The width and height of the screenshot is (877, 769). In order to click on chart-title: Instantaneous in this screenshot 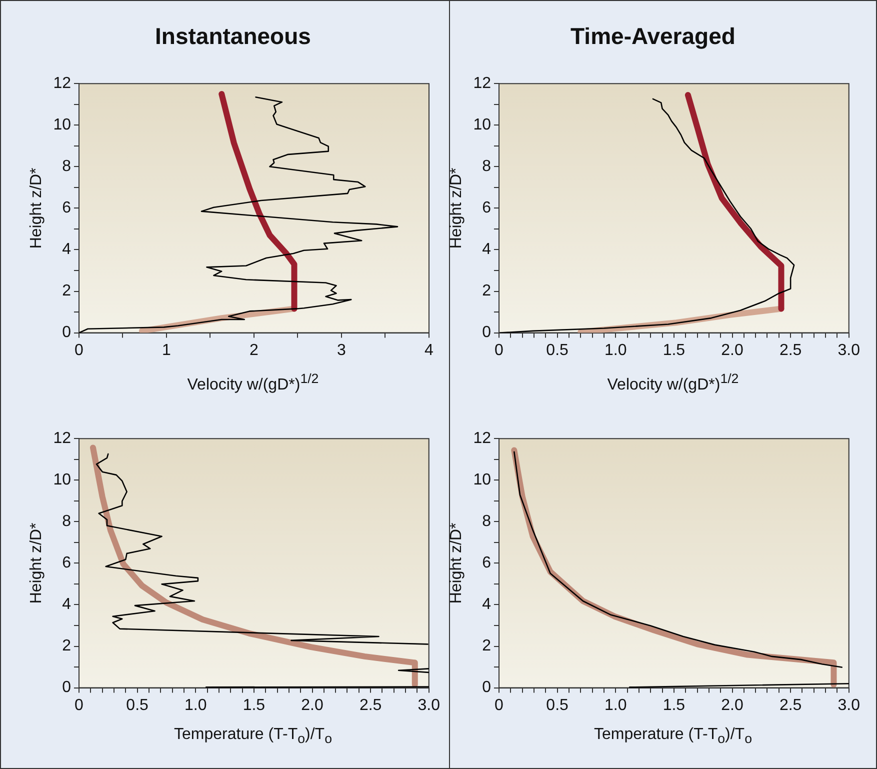, I will do `click(233, 36)`.